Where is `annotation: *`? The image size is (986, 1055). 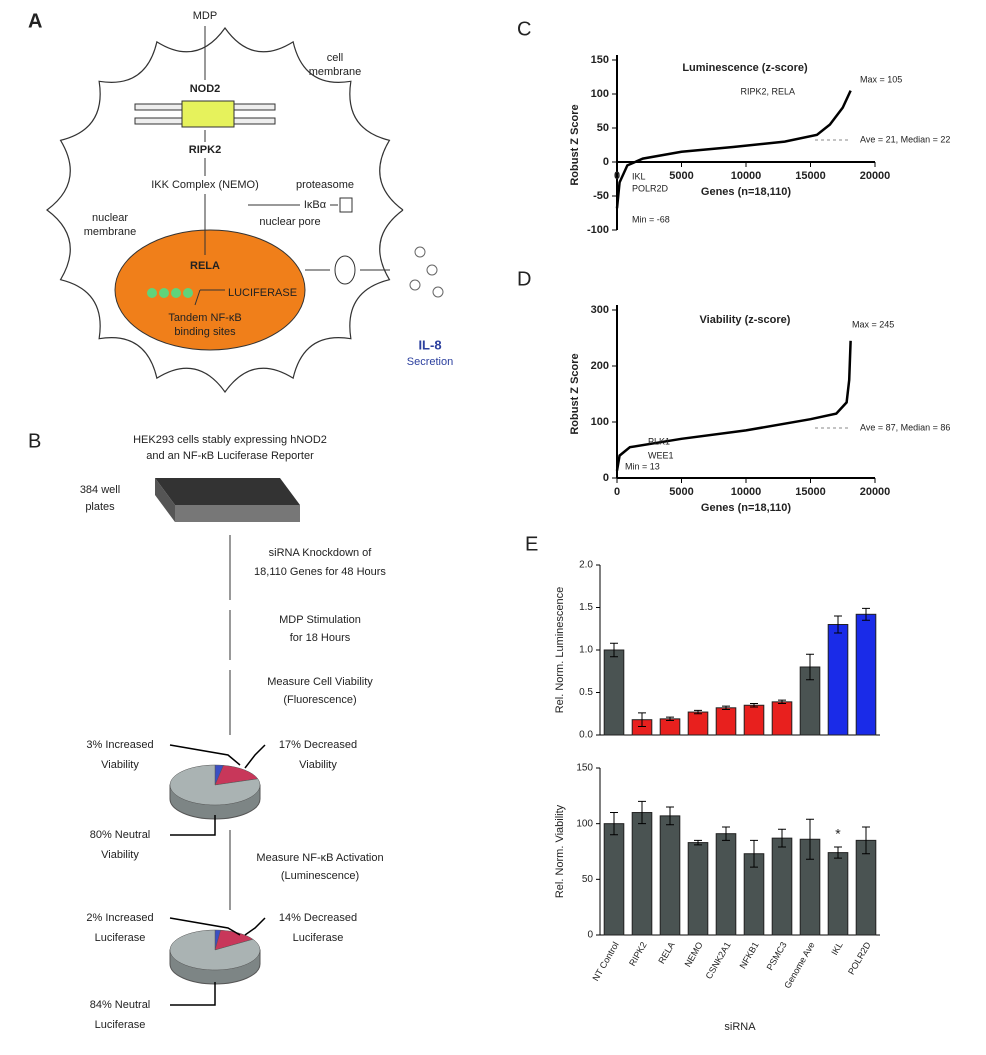 annotation: * is located at coordinates (838, 834).